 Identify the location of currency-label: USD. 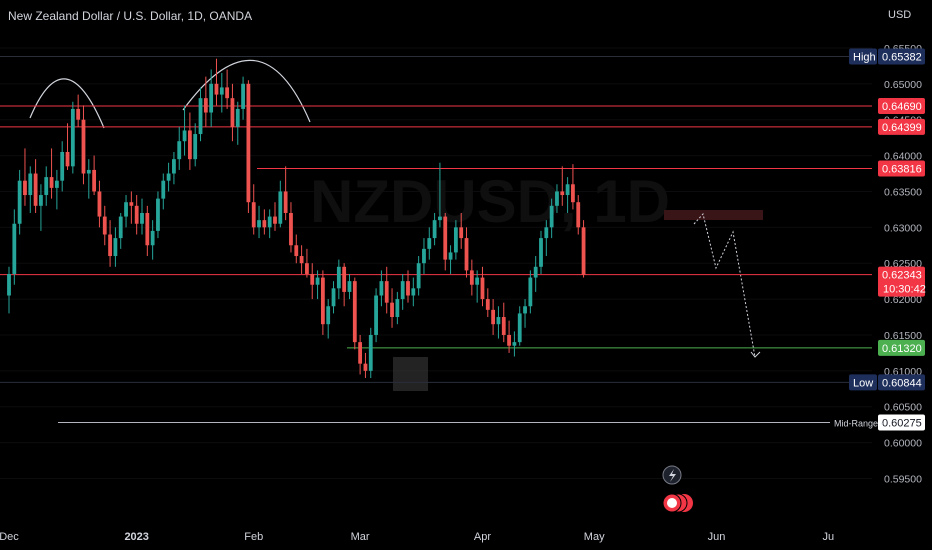
(900, 15).